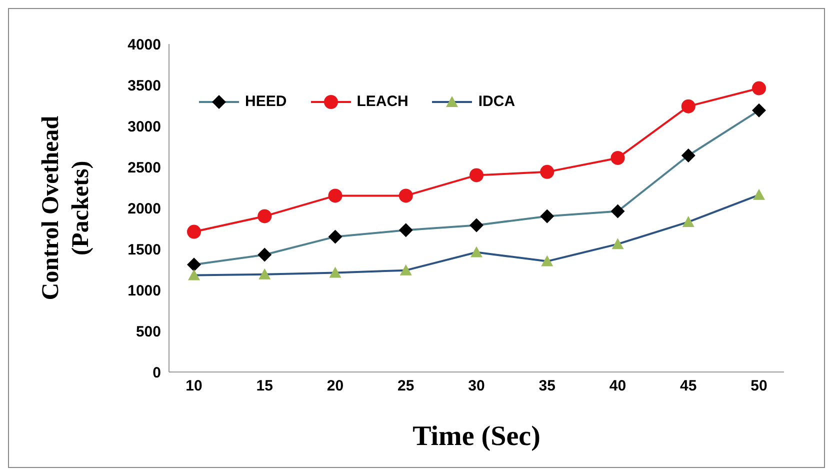 The width and height of the screenshot is (833, 474). What do you see at coordinates (497, 101) in the screenshot?
I see `legend-label: IDCA` at bounding box center [497, 101].